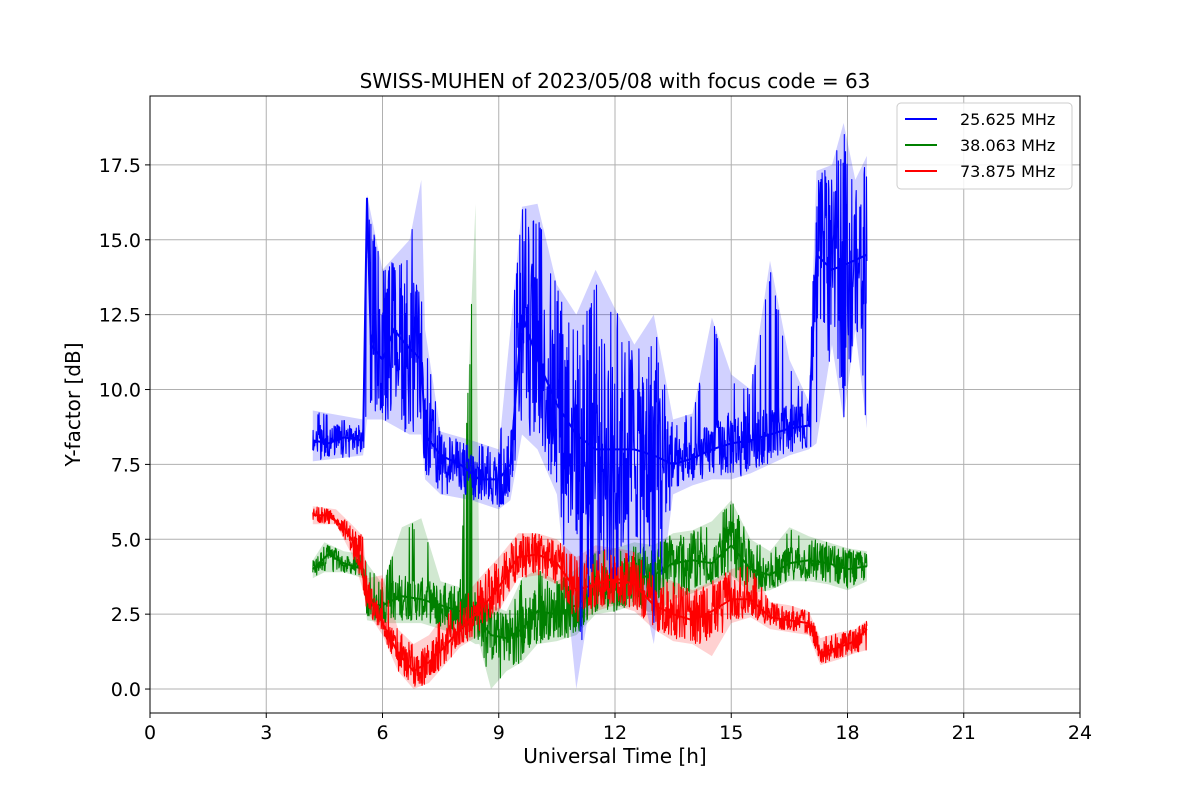  What do you see at coordinates (964, 733) in the screenshot?
I see `x-tick-label: 21` at bounding box center [964, 733].